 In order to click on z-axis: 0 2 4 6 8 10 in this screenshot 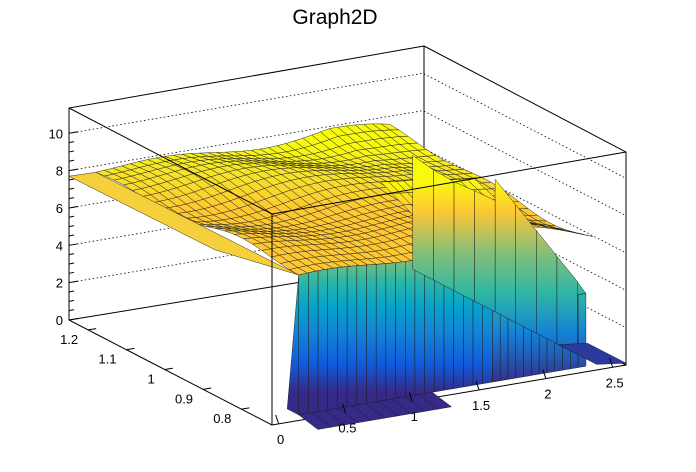, I will do `click(64, 227)`.